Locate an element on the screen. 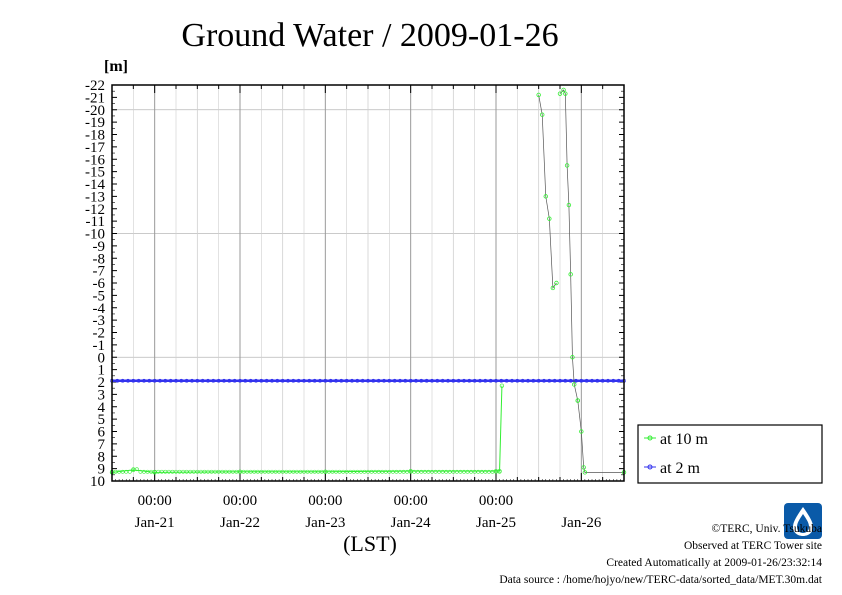 The height and width of the screenshot is (595, 842). y-tick-label: -6 is located at coordinates (99, 284).